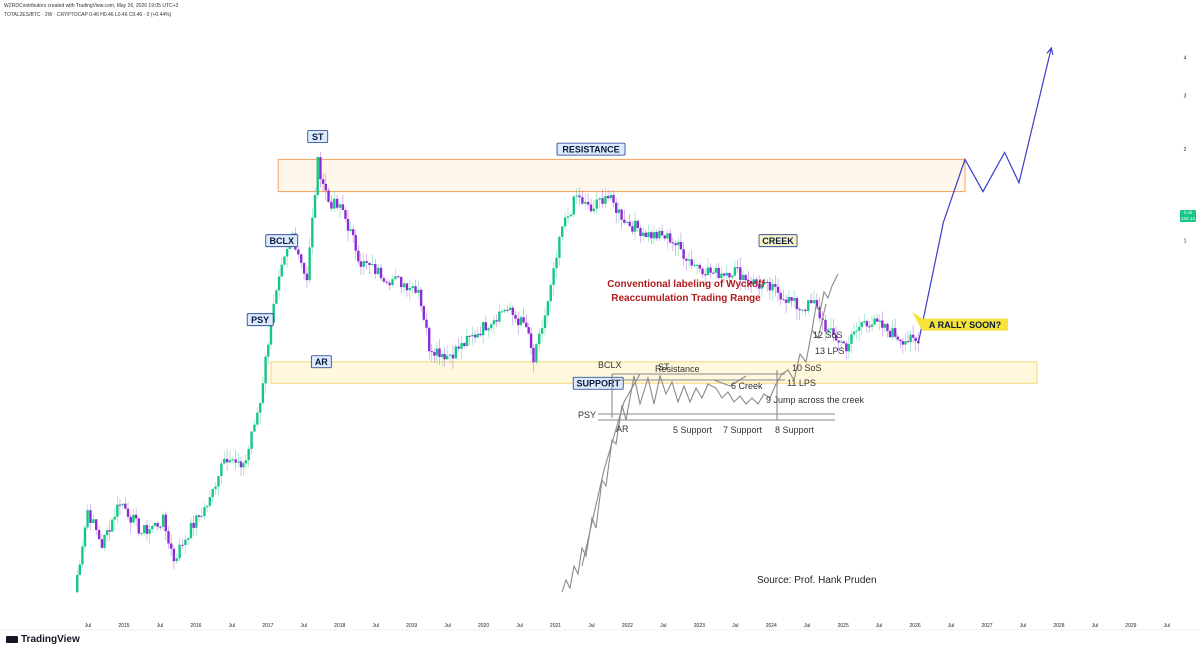 This screenshot has width=1200, height=652. I want to click on x-tick-label: 2015, so click(123, 626).